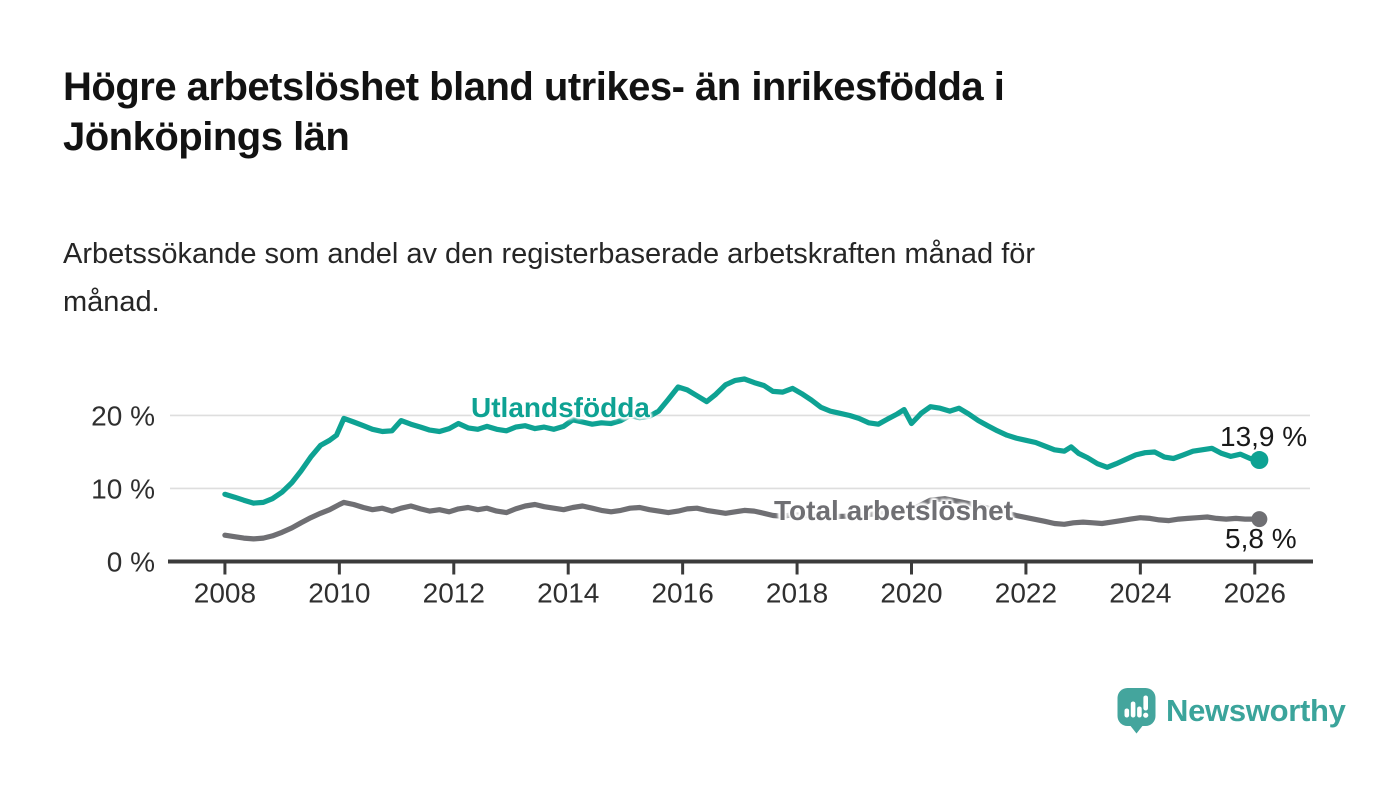 This screenshot has width=1400, height=794. Describe the element at coordinates (131, 562) in the screenshot. I see `y-axis-tick-label: 0 %` at that location.